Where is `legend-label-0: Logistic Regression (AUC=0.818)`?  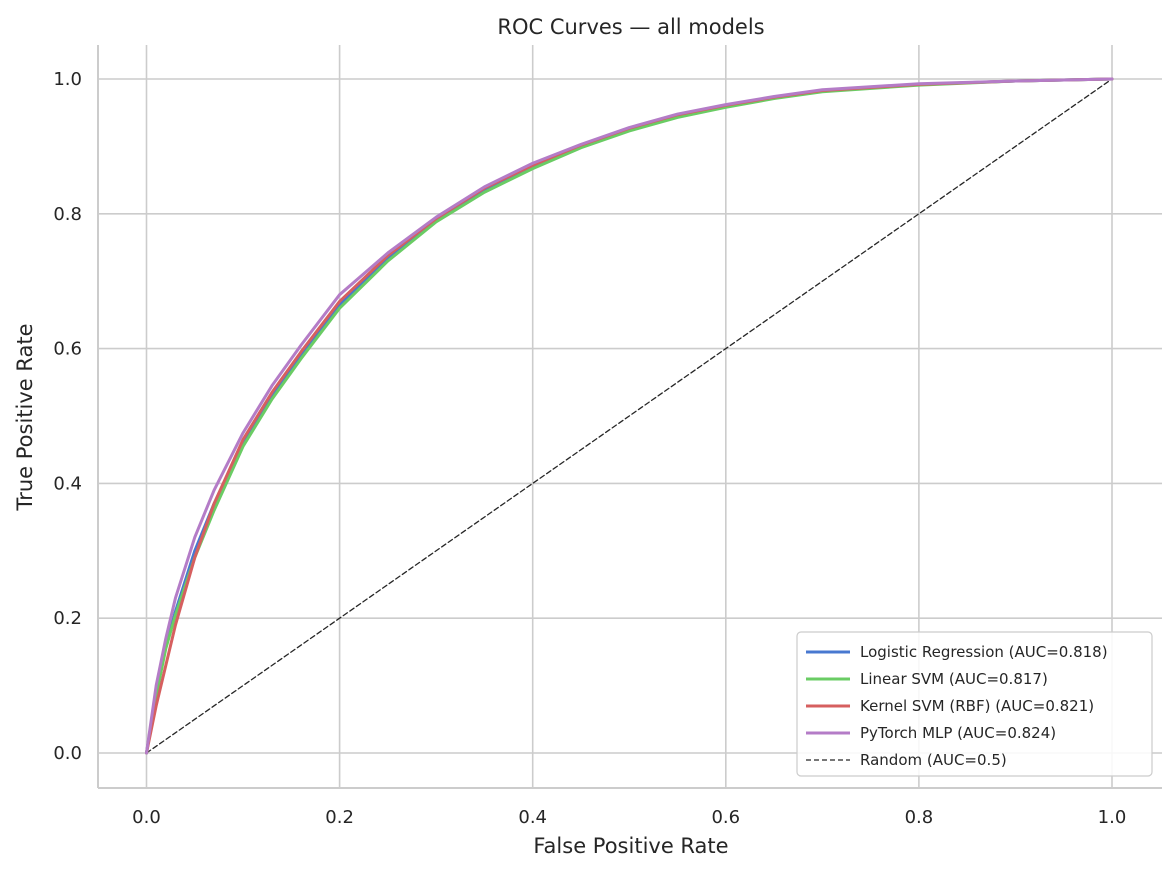
legend-label-0: Logistic Regression (AUC=0.818) is located at coordinates (984, 652).